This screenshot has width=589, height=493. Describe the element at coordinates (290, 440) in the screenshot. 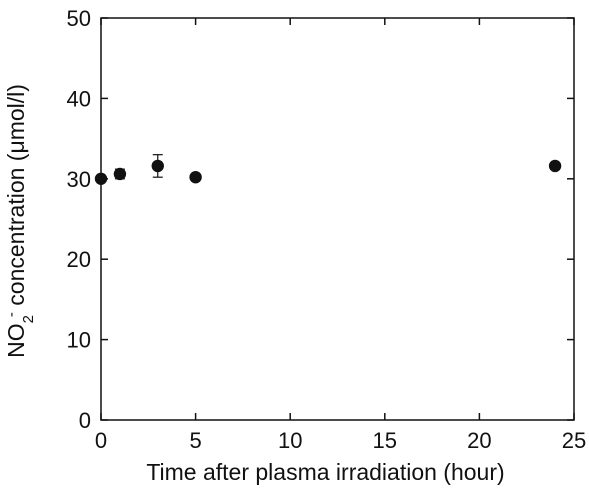

I see `x-tick-label: 10` at that location.